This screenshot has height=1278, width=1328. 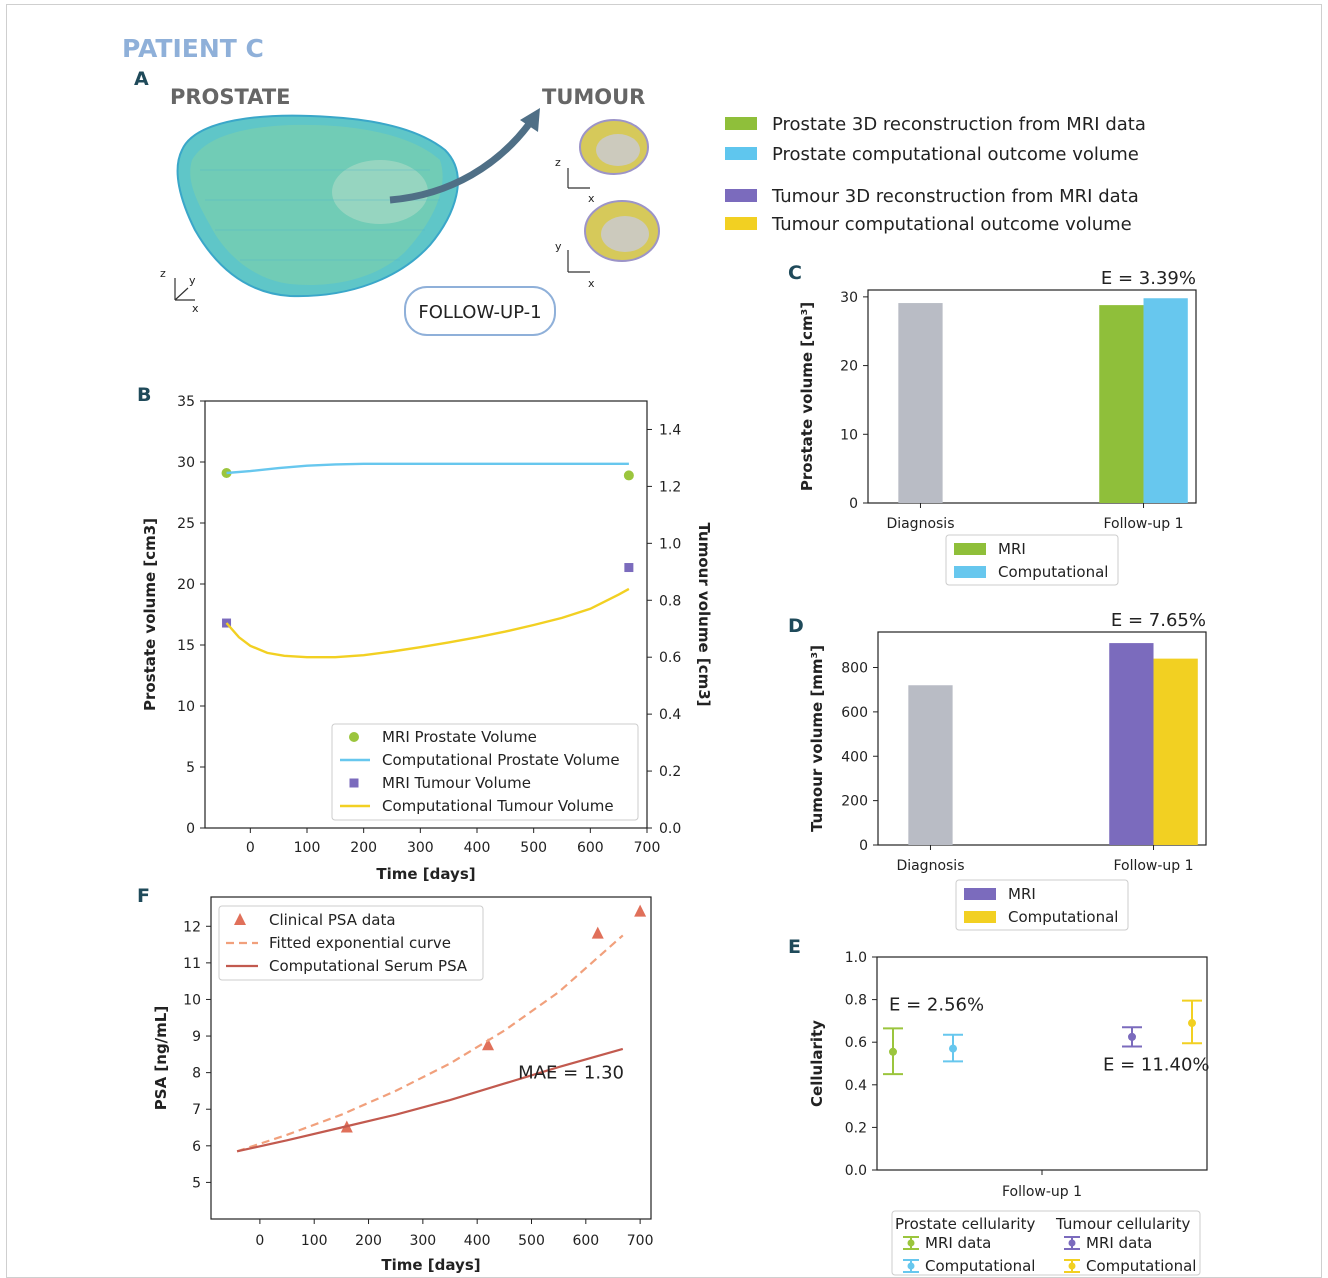 I want to click on prostate-title: PROSTATE, so click(x=230, y=97).